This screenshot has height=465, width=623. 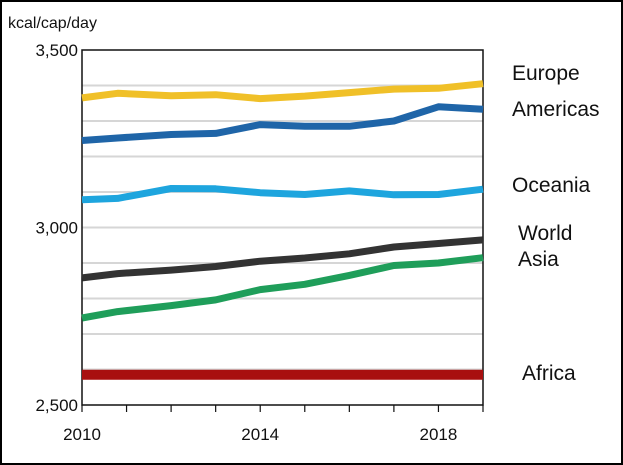 What do you see at coordinates (82, 434) in the screenshot?
I see `x-tick-label: 2010` at bounding box center [82, 434].